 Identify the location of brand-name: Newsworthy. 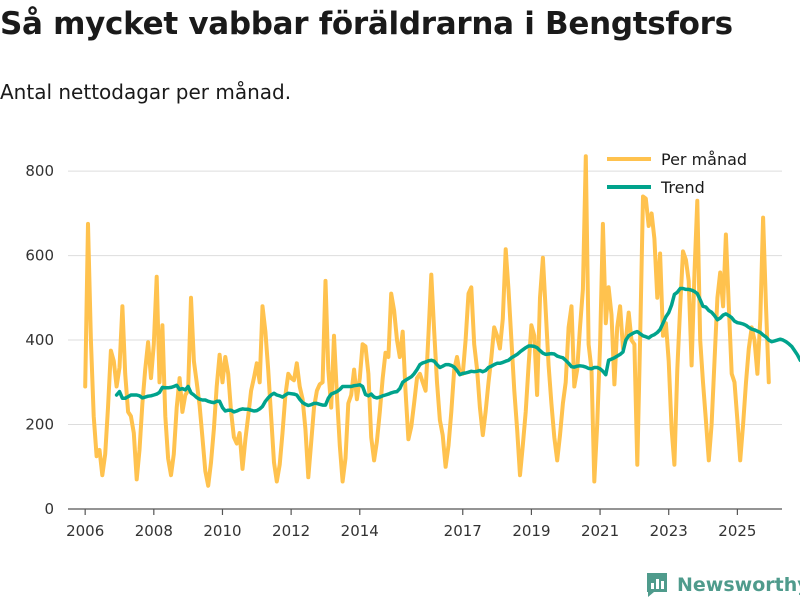
(738, 585).